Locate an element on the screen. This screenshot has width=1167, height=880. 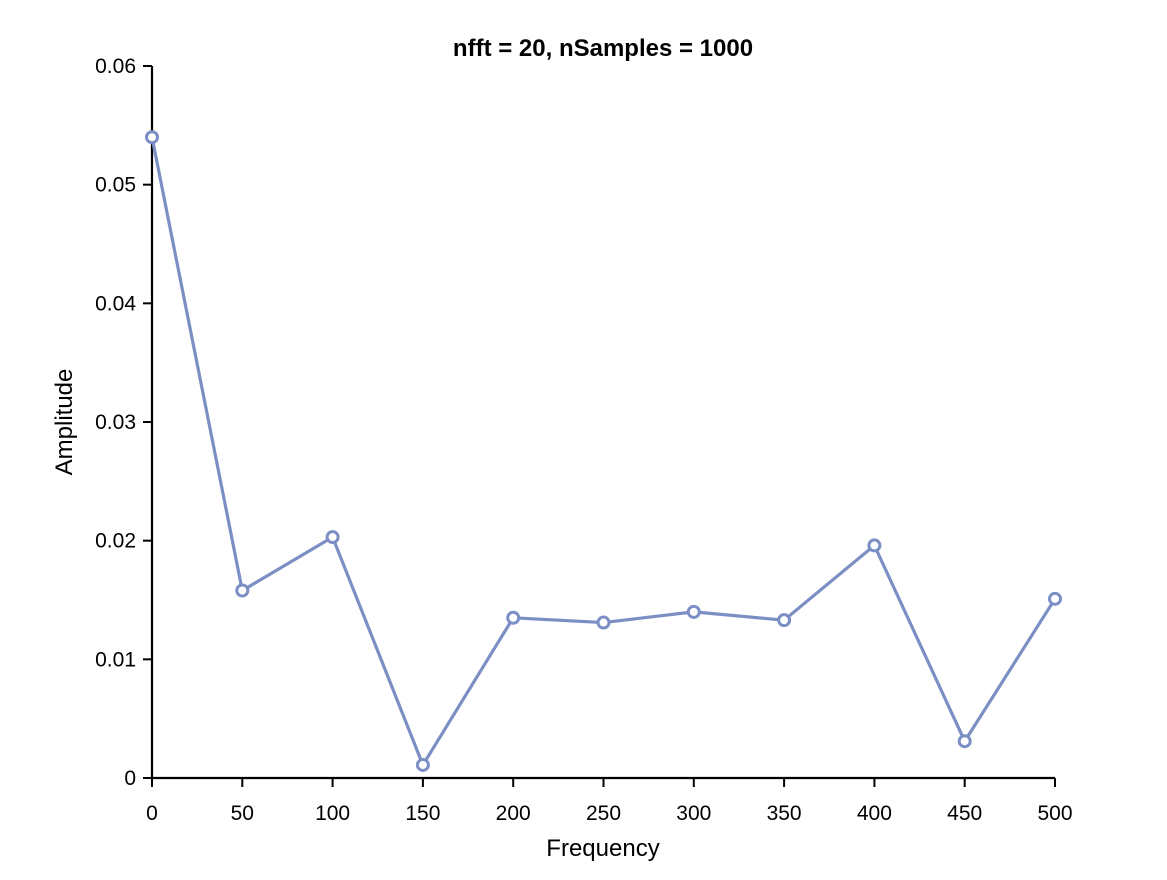
y-tick-label: 0.04 is located at coordinates (115, 303).